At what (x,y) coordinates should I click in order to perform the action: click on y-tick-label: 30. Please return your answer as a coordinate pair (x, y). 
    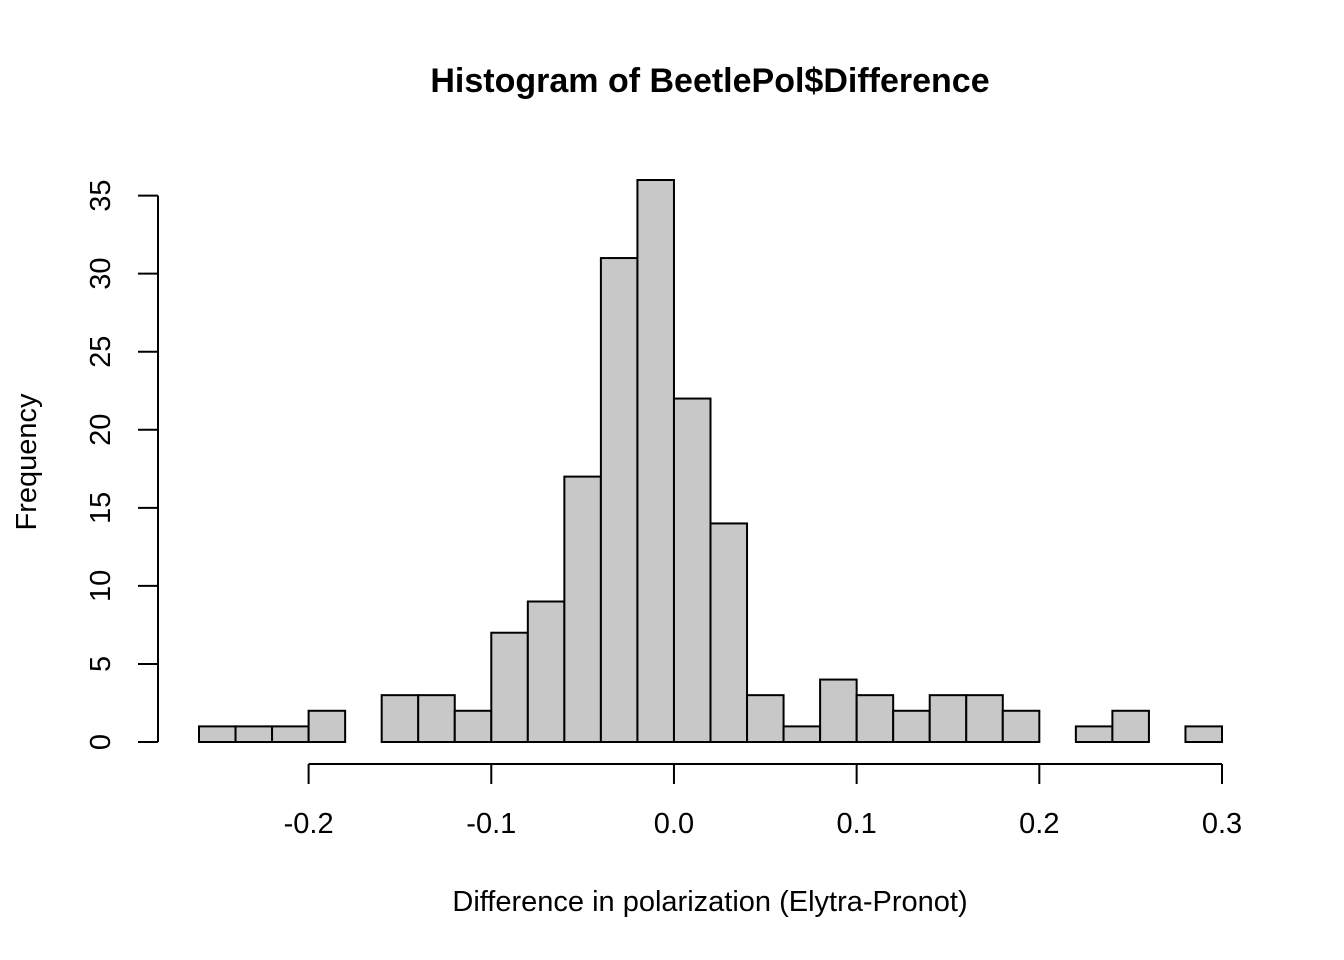
    Looking at the image, I should click on (101, 274).